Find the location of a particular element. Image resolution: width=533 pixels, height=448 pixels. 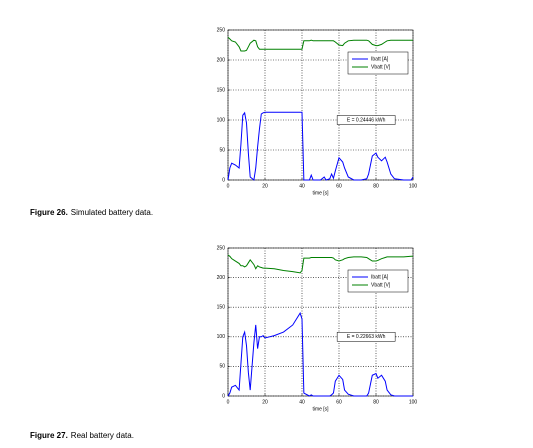

annotation: E = 0.22663 kWh is located at coordinates (366, 337).